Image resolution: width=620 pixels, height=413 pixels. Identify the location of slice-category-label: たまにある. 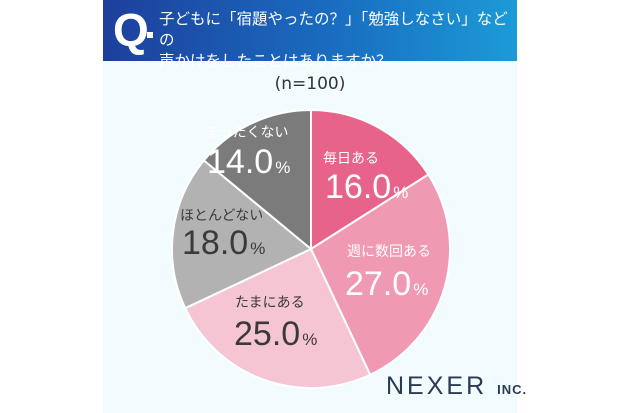
(270, 303).